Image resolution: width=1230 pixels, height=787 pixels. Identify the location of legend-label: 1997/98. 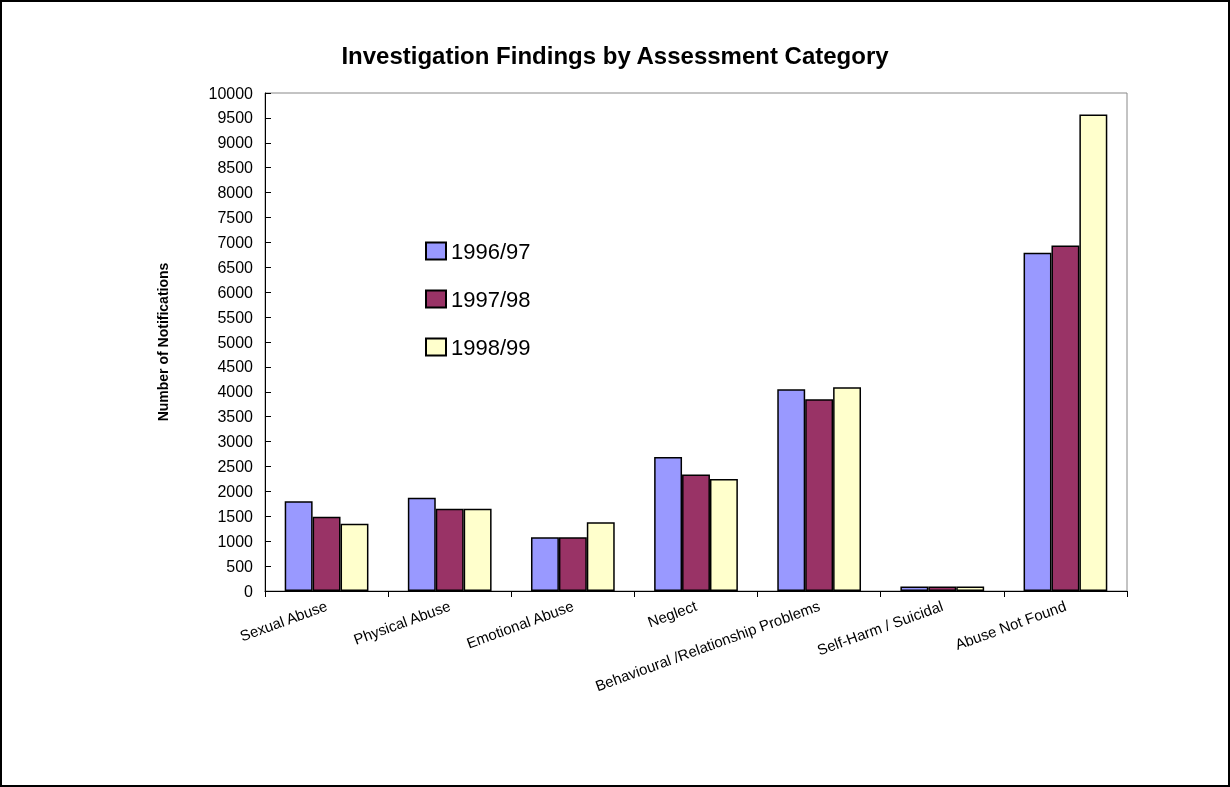
(491, 299).